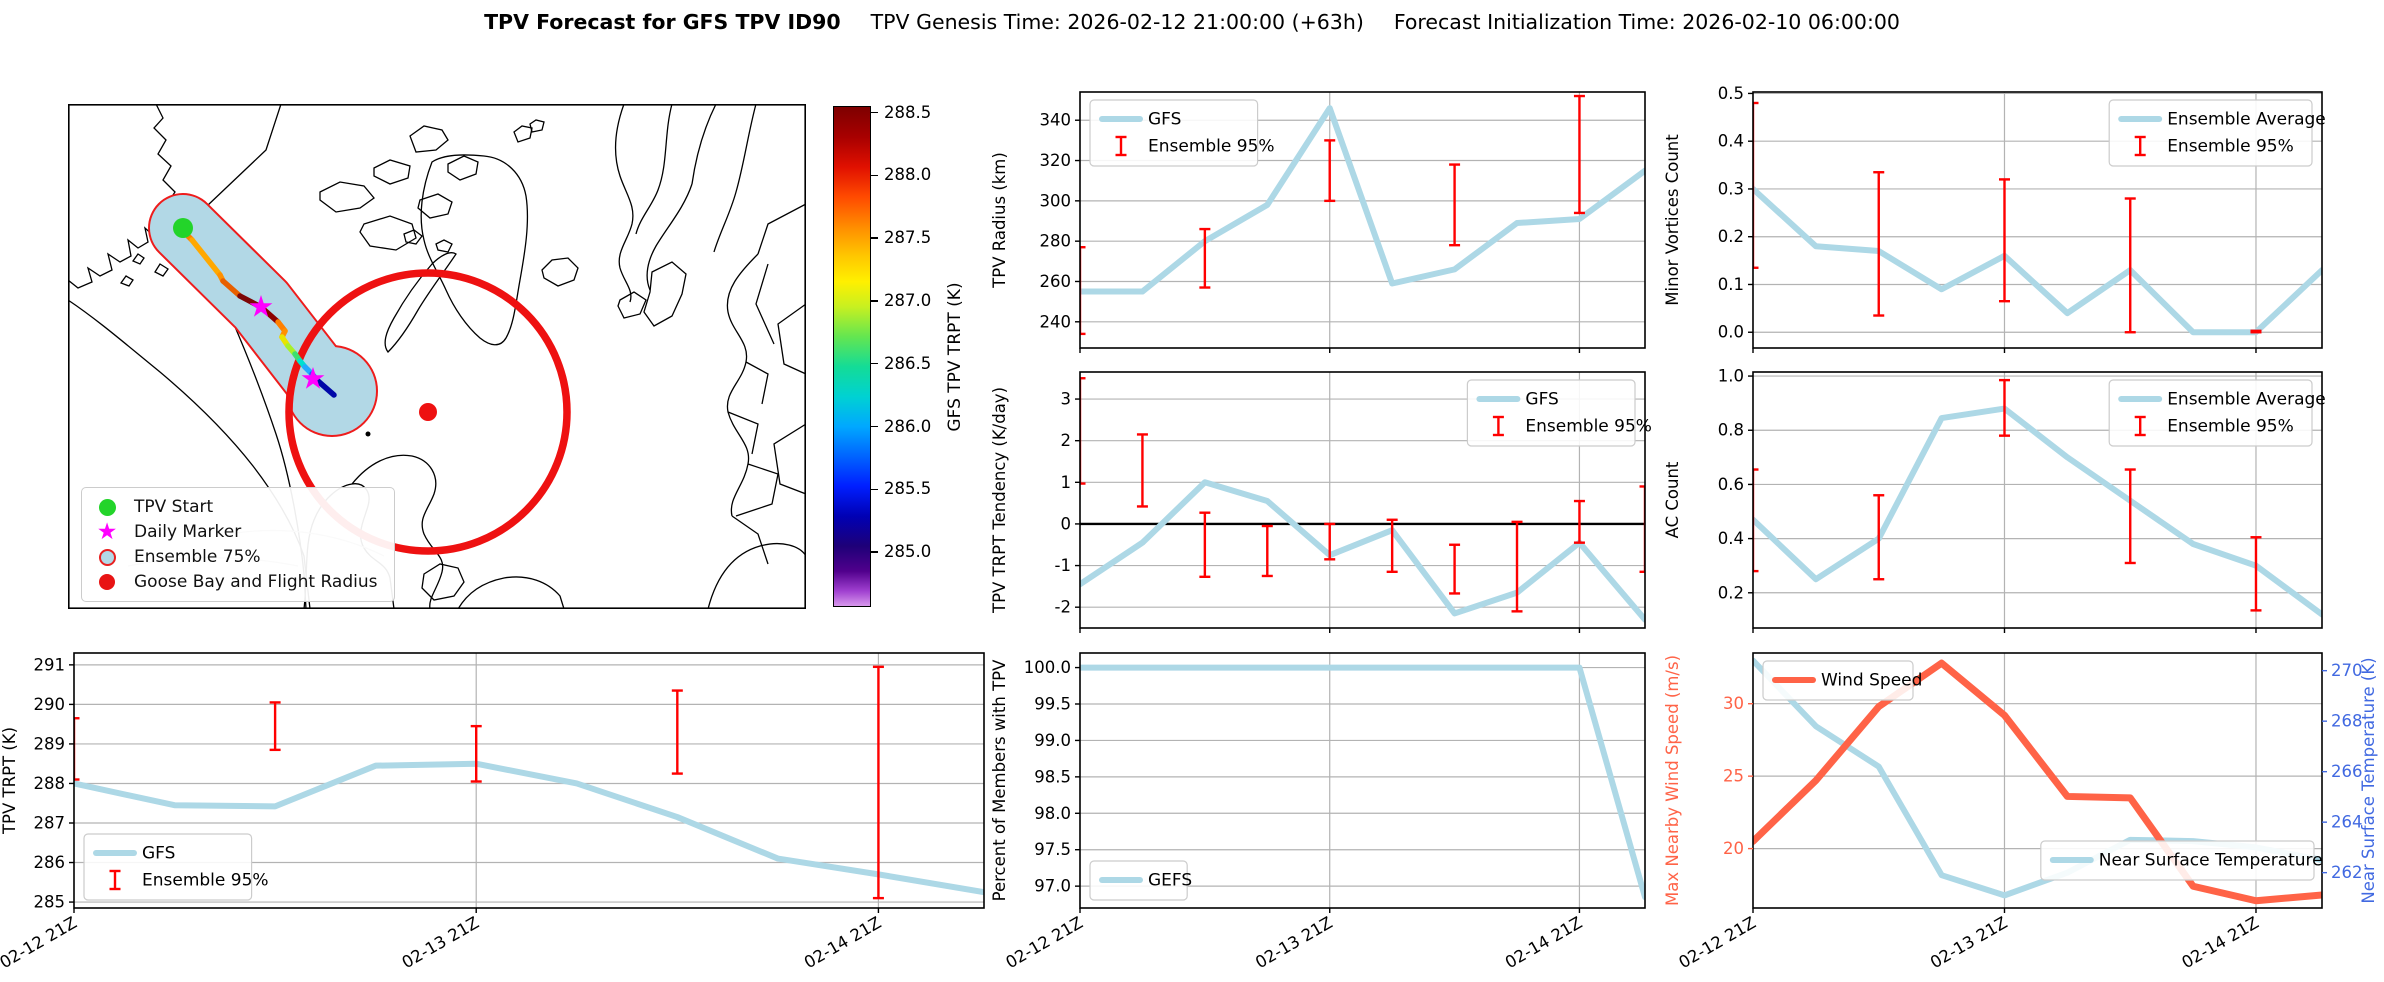  I want to click on tpv-start-dot, so click(183, 228).